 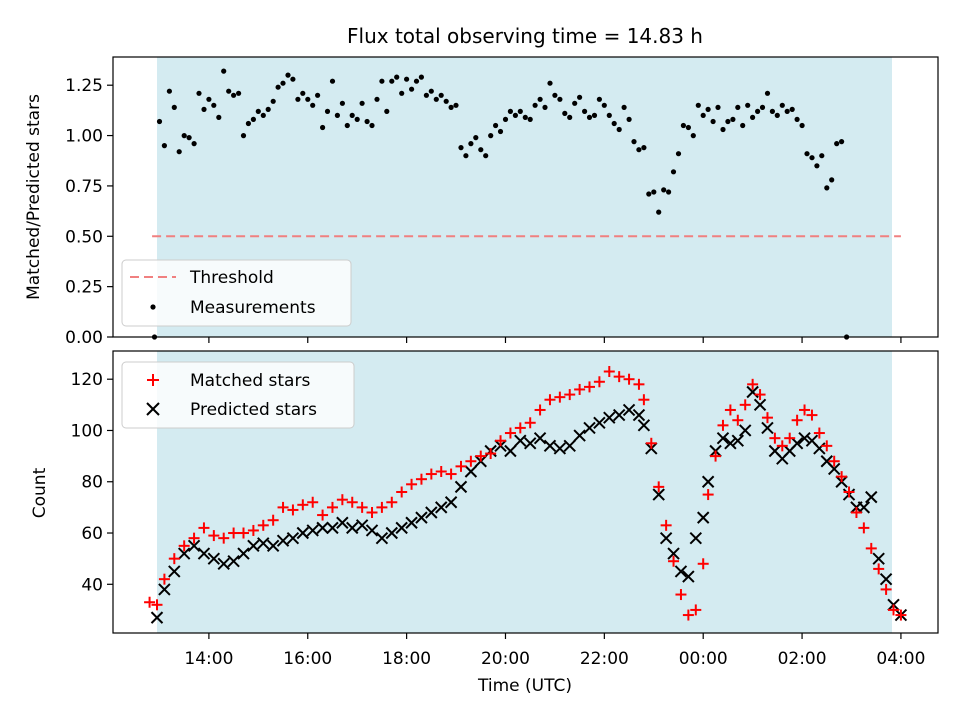 What do you see at coordinates (34, 197) in the screenshot?
I see `top-y-axis-label: Matched/Predicted stars` at bounding box center [34, 197].